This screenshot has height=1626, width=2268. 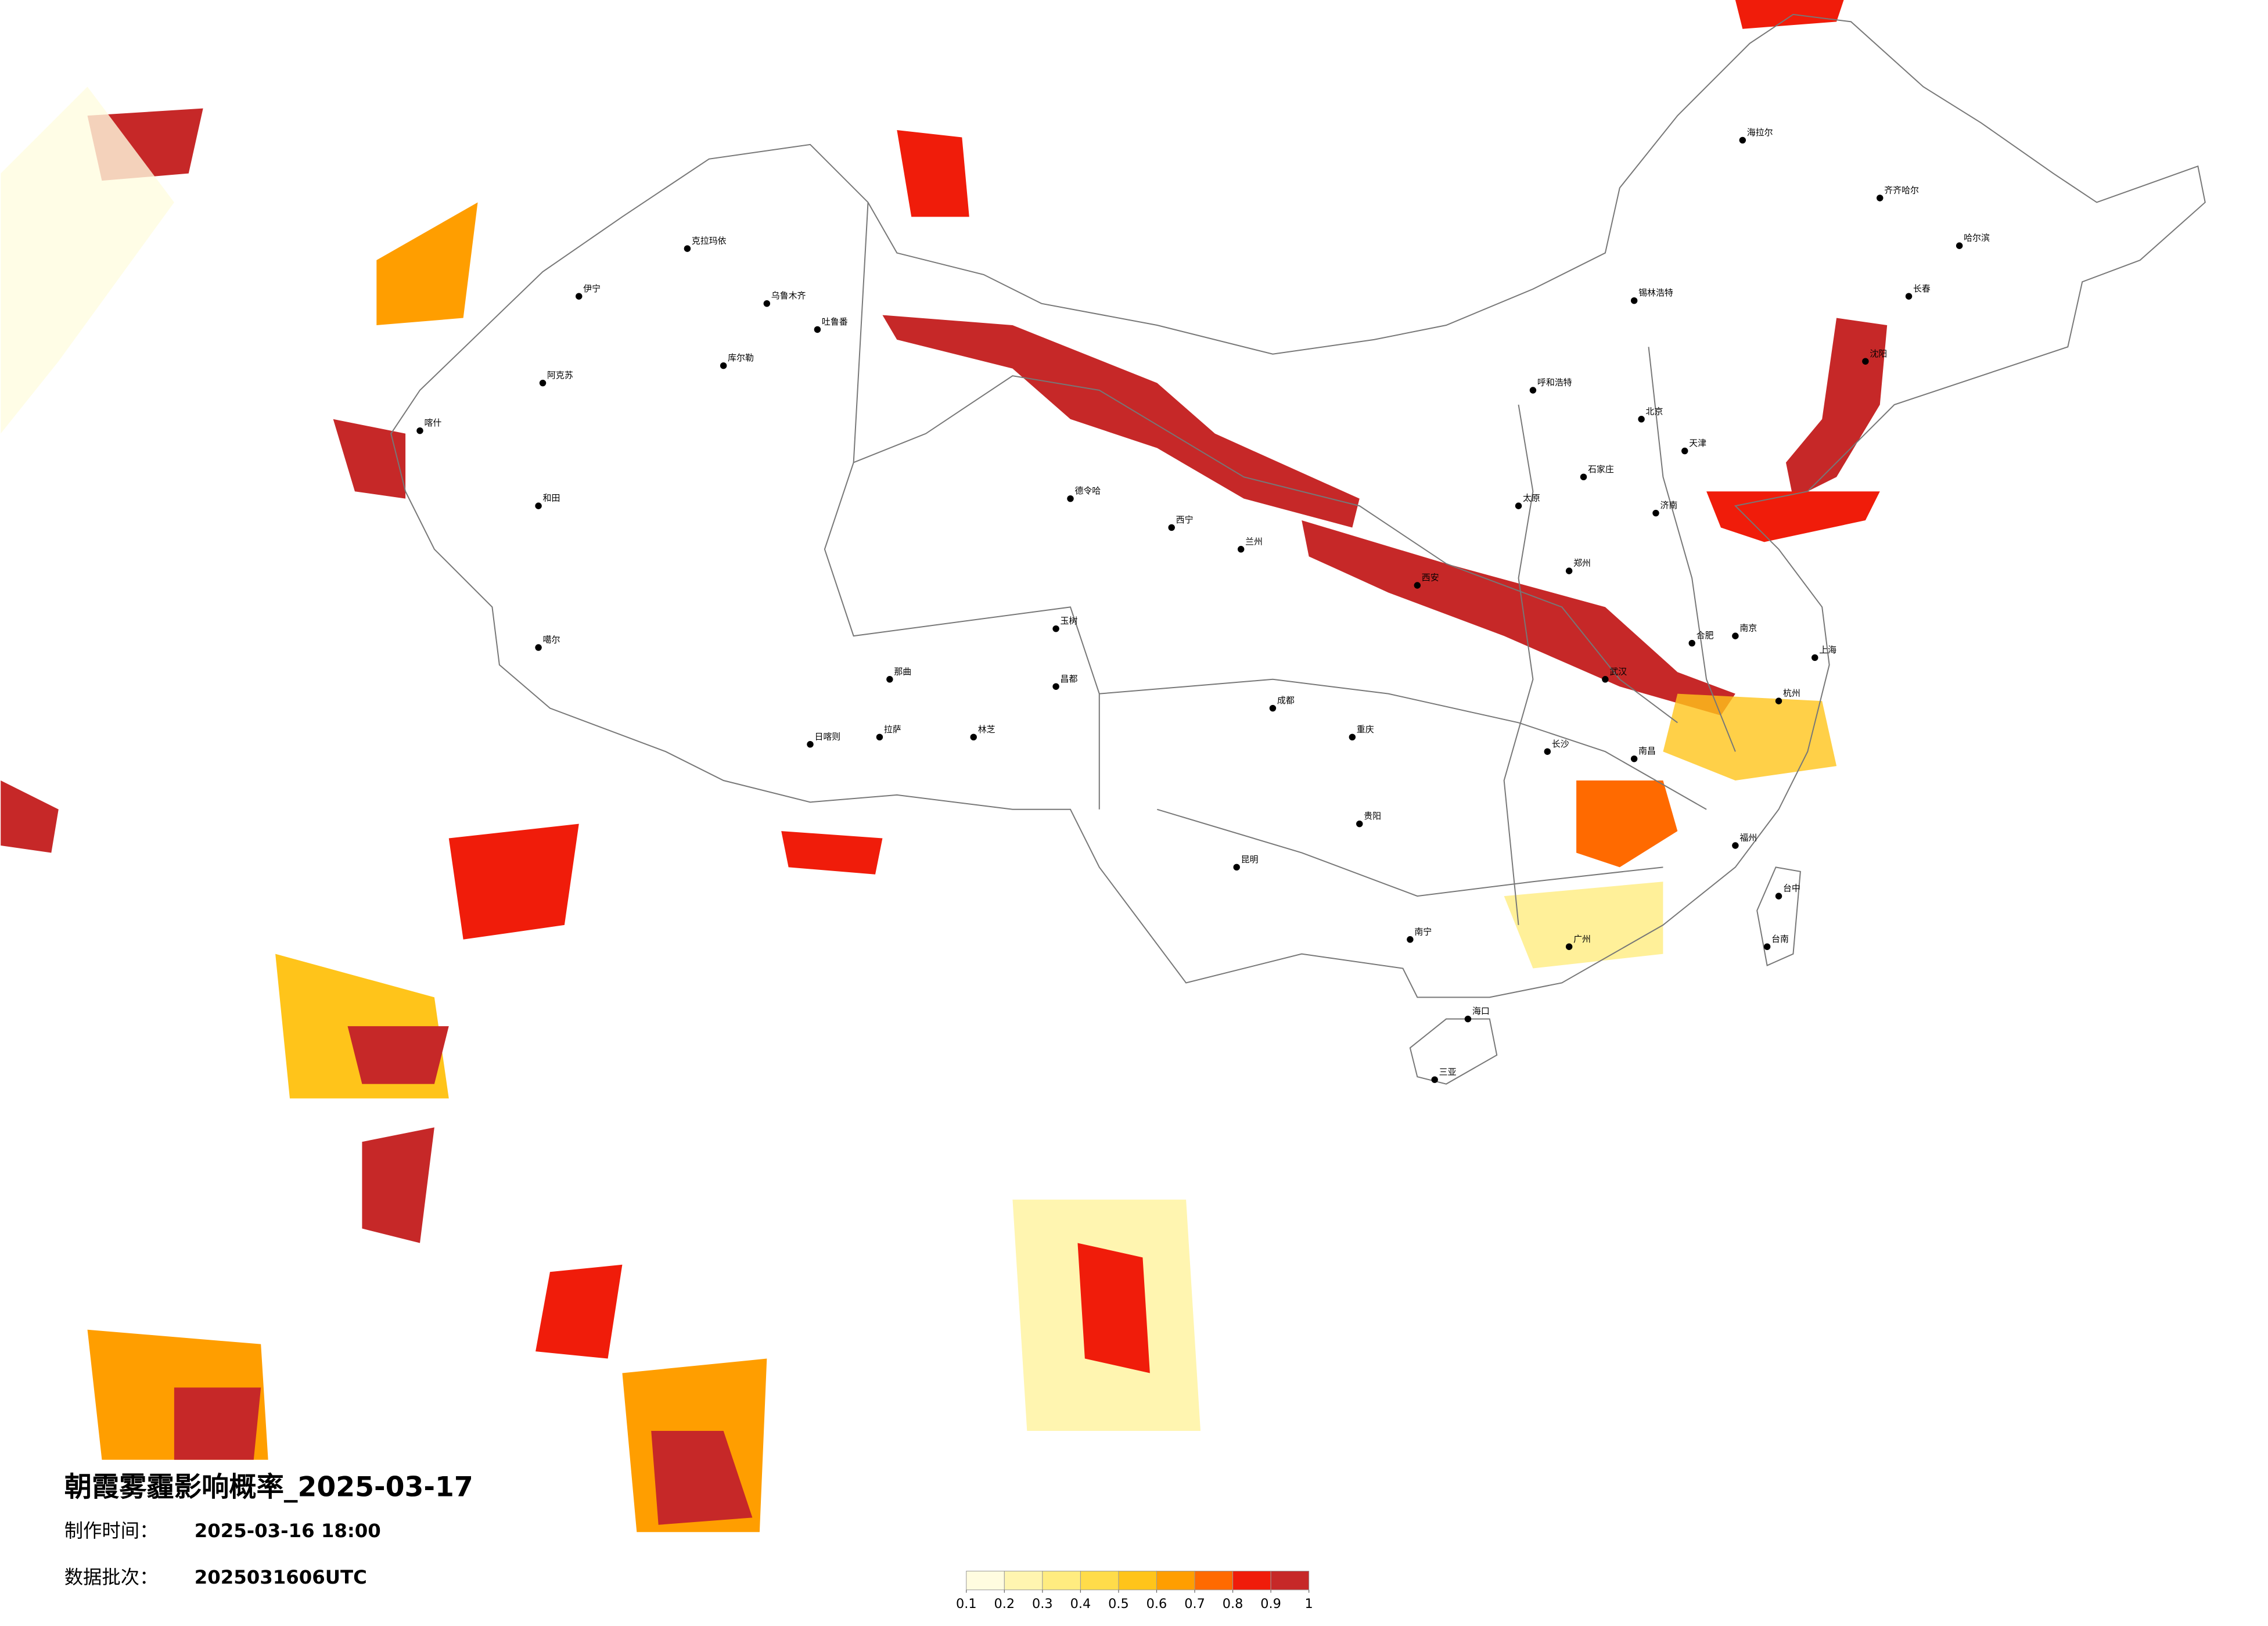 I want to click on city-label: 和田, so click(x=551, y=498).